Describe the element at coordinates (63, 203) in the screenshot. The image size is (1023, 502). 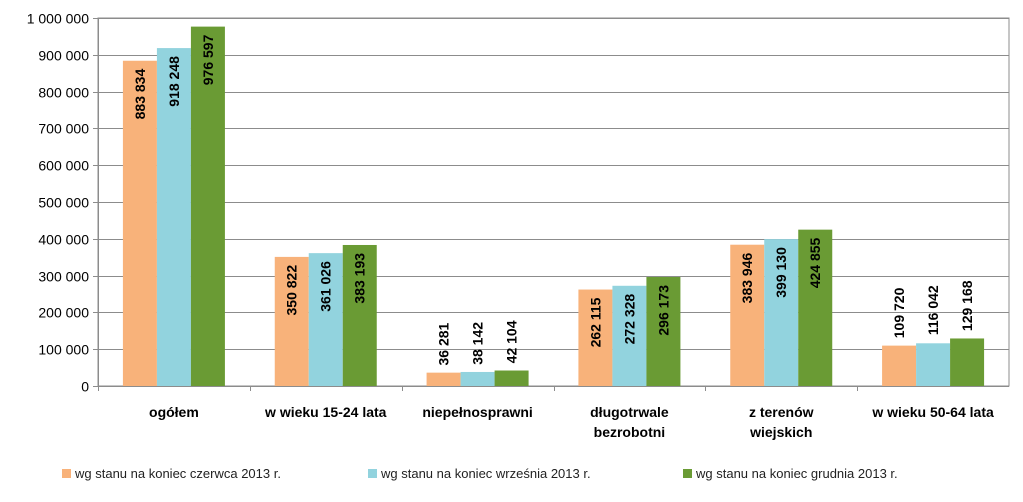
I see `y-tick-label: 500 000` at that location.